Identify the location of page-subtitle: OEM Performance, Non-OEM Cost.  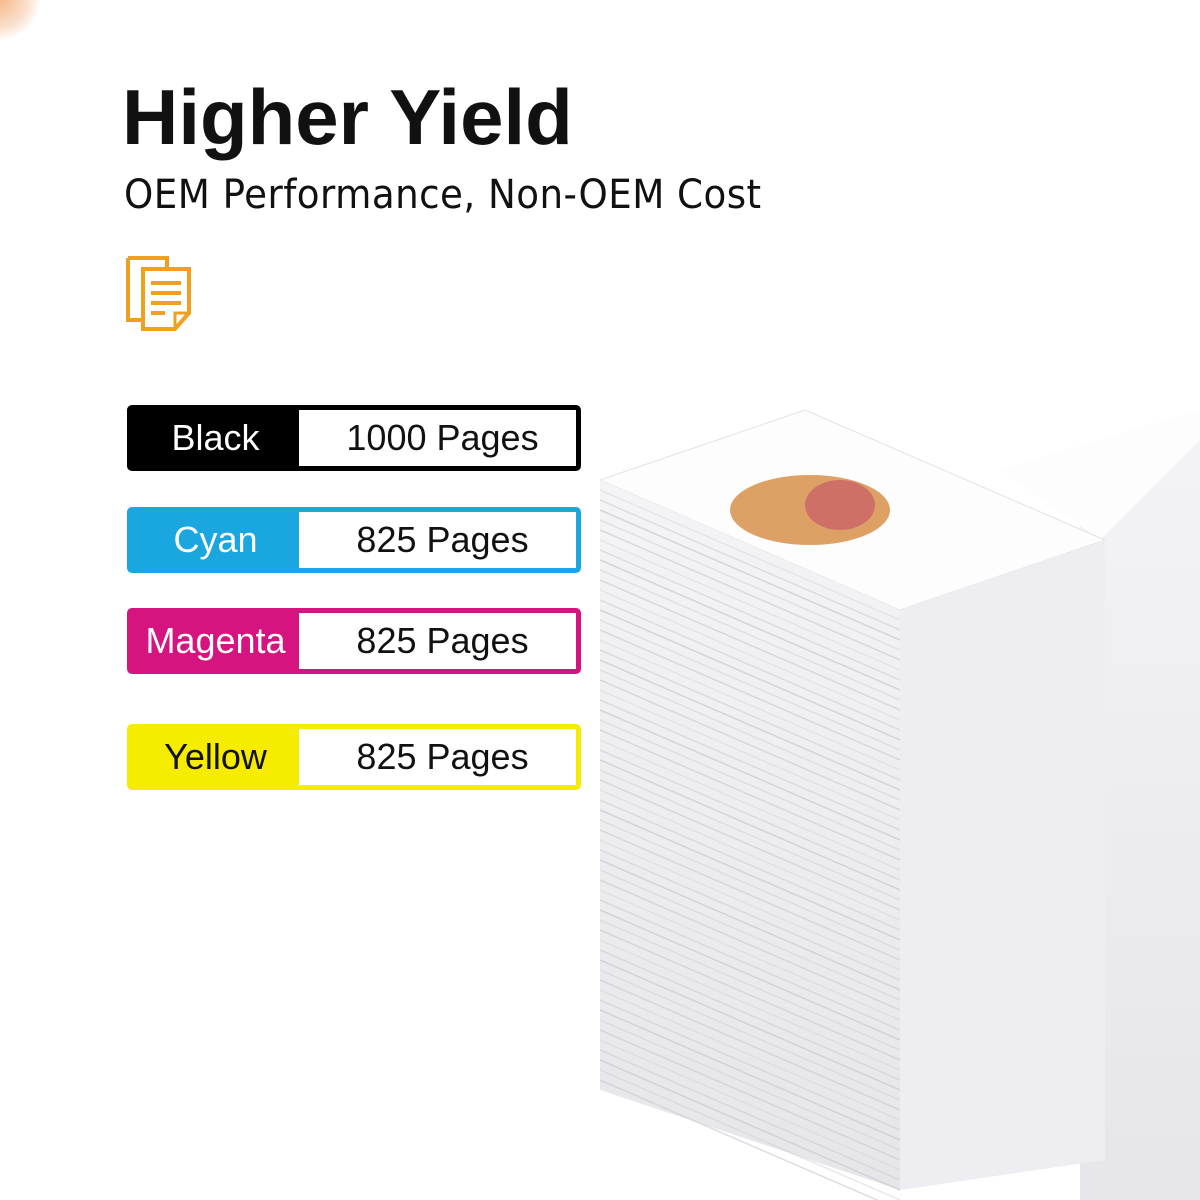
(443, 195).